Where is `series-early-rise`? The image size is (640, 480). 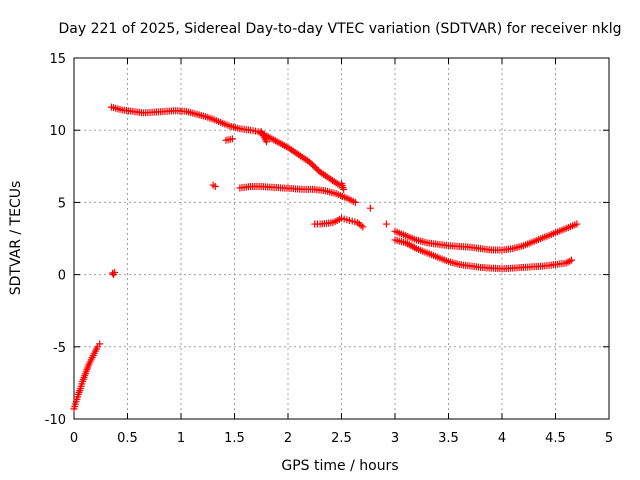 series-early-rise is located at coordinates (87, 376).